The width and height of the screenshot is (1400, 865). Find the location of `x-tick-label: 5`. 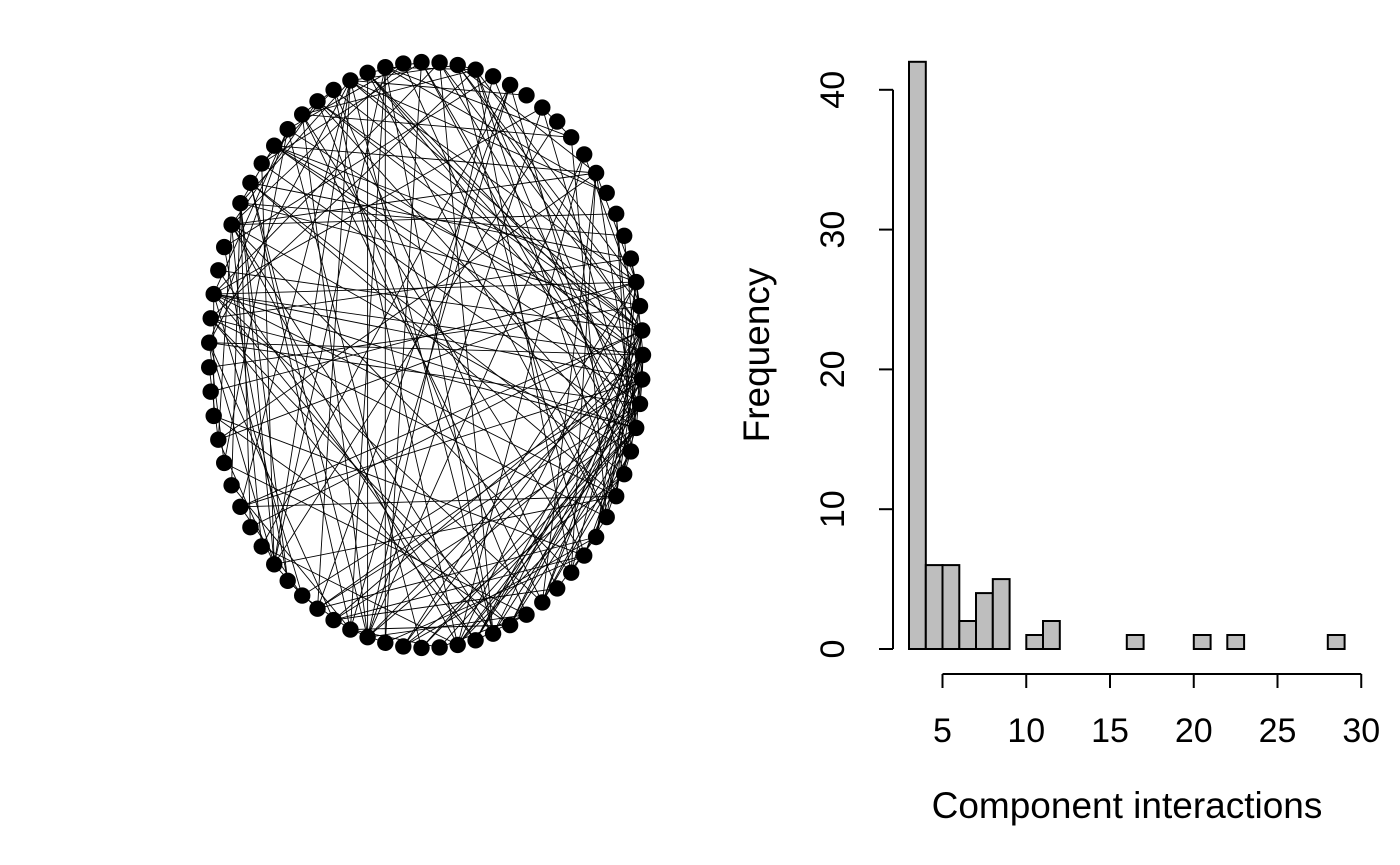

x-tick-label: 5 is located at coordinates (942, 731).